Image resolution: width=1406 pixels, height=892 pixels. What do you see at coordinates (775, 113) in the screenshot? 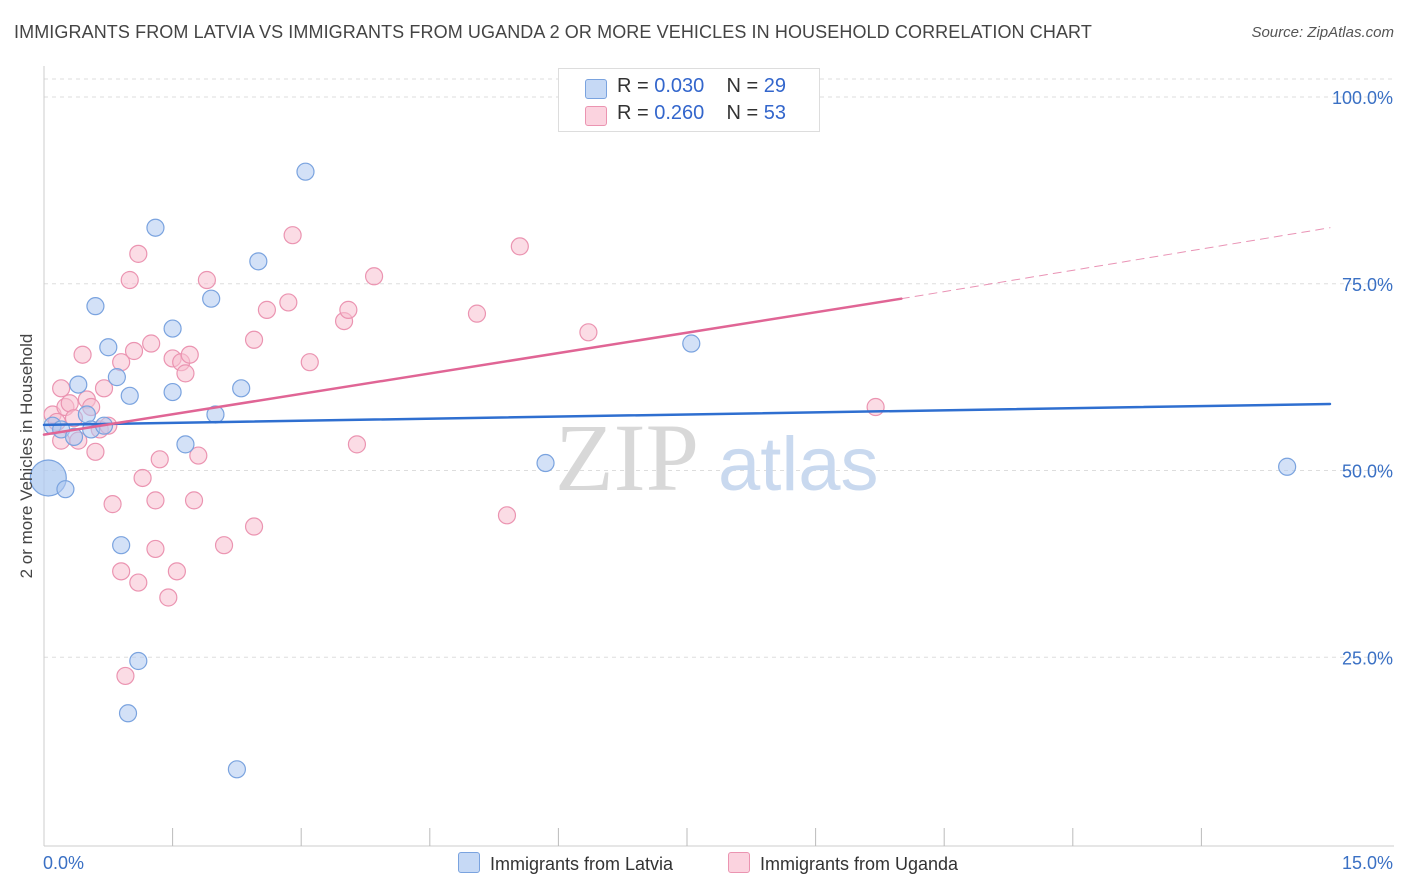
I see `legend-uganda-n-value: 53` at bounding box center [775, 113].